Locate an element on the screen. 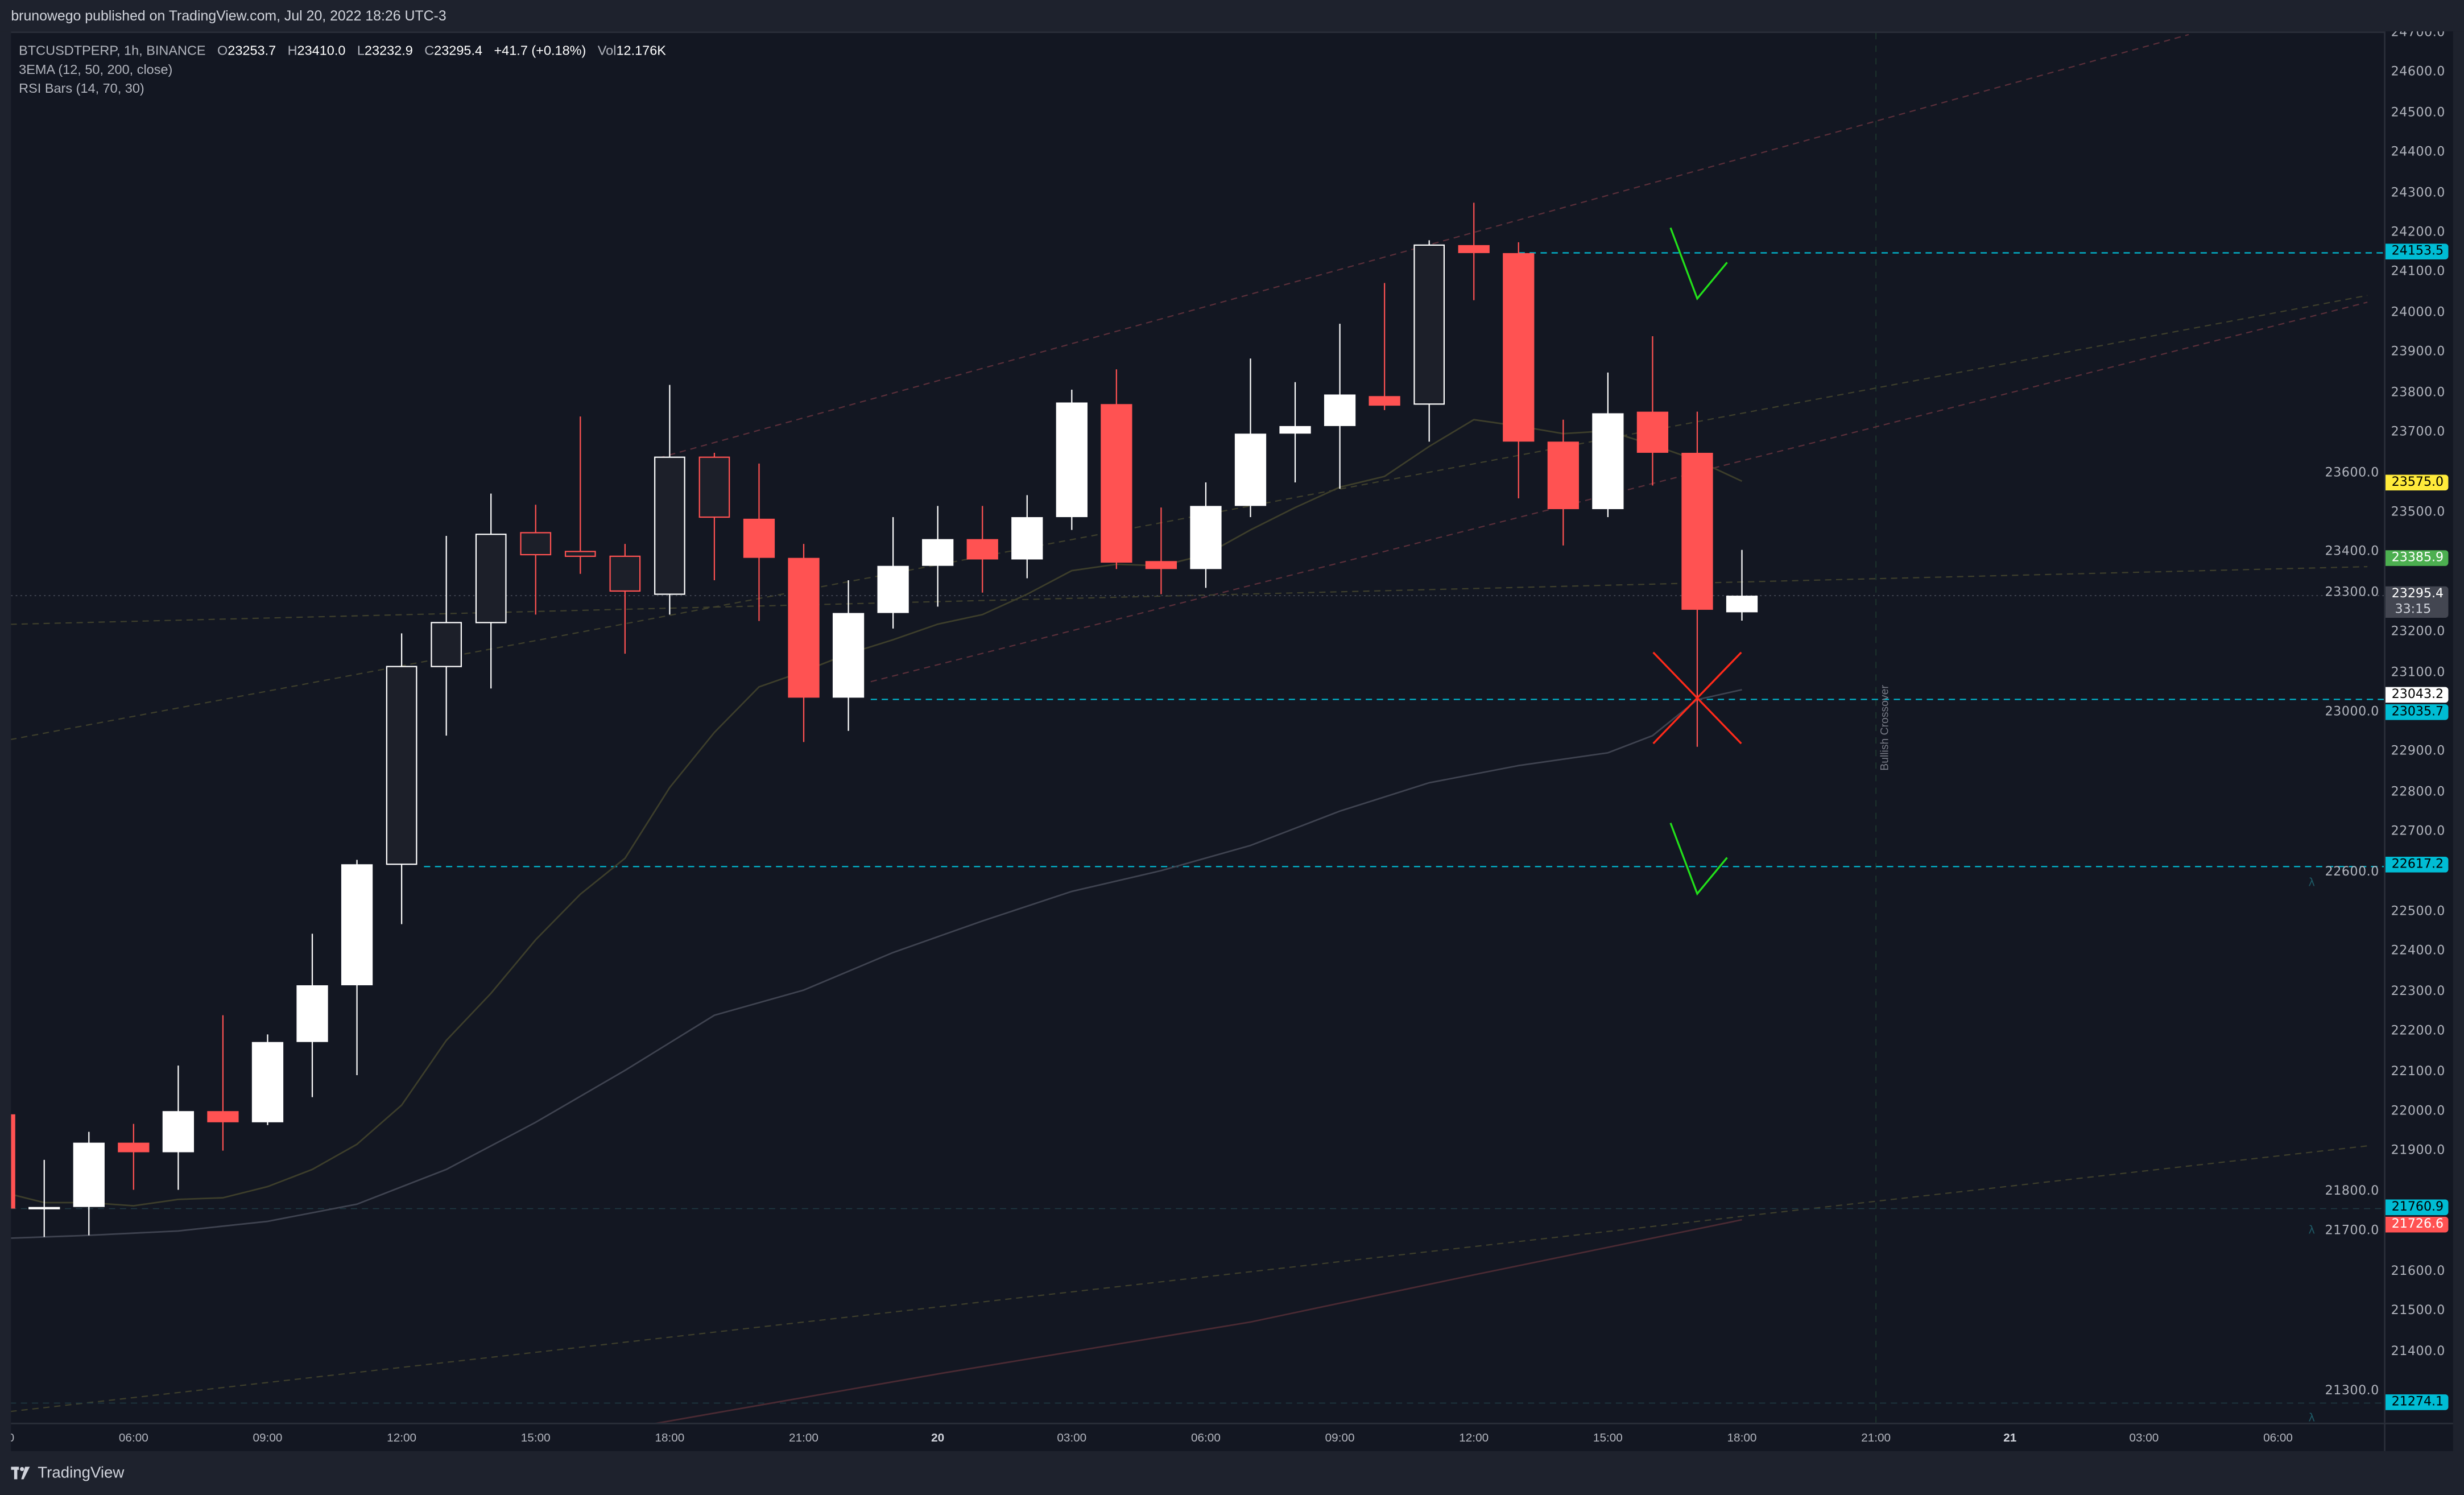 Image resolution: width=2464 pixels, height=1495 pixels. price-tick-label: 22400.0 is located at coordinates (2418, 951).